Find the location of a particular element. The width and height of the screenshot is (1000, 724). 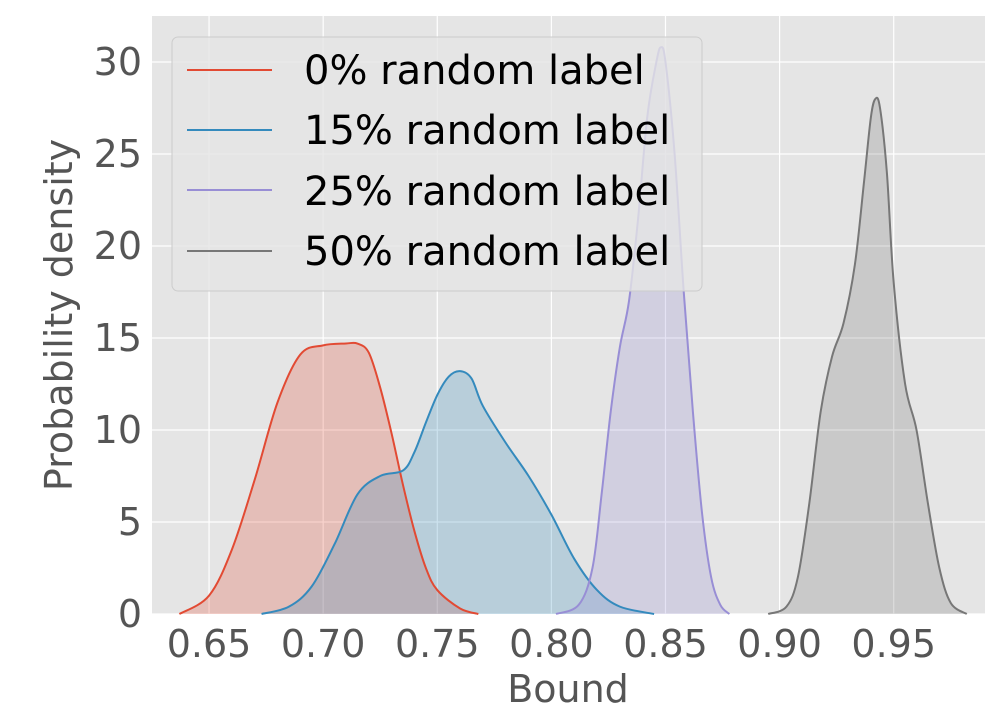

legend-entry: 25% random label is located at coordinates (428, 192).